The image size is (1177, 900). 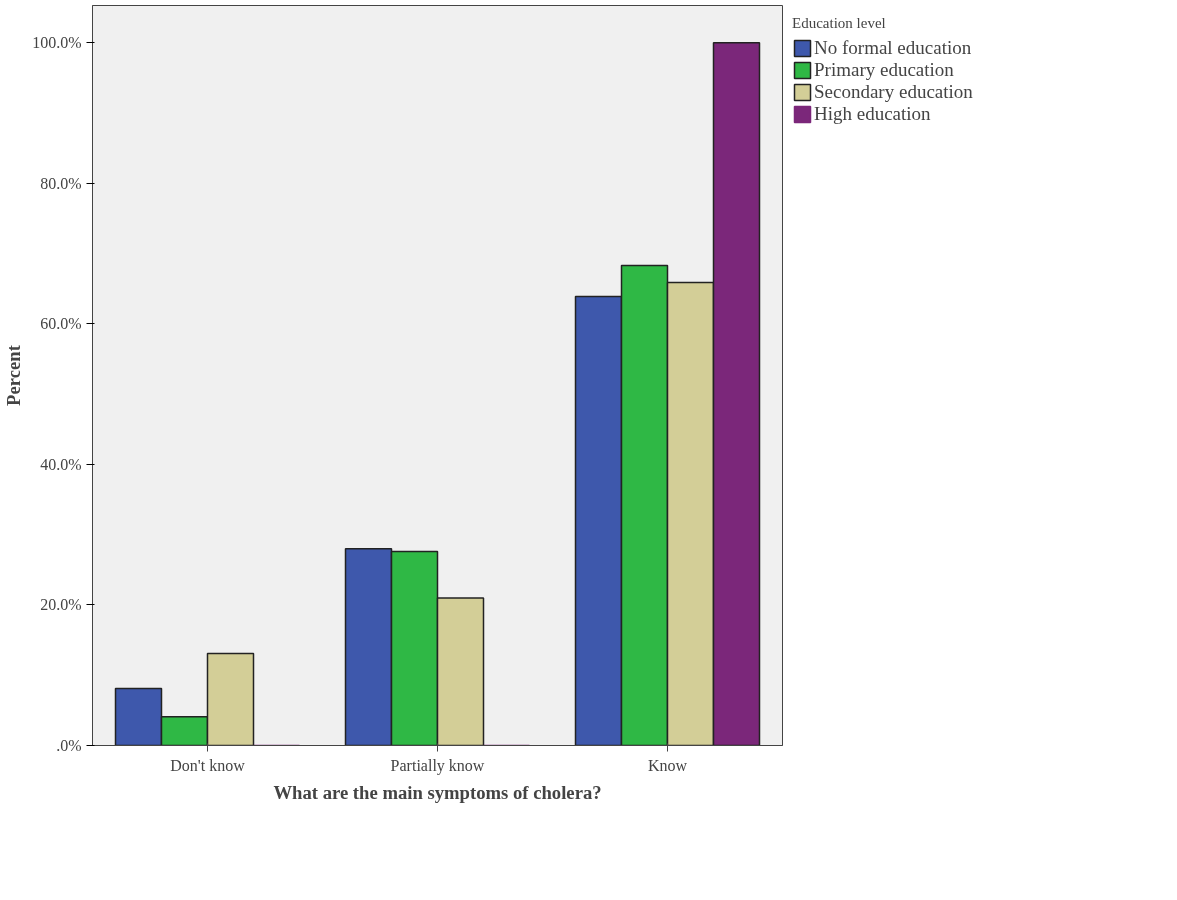 I want to click on y-axis-title: Percent, so click(x=14, y=375).